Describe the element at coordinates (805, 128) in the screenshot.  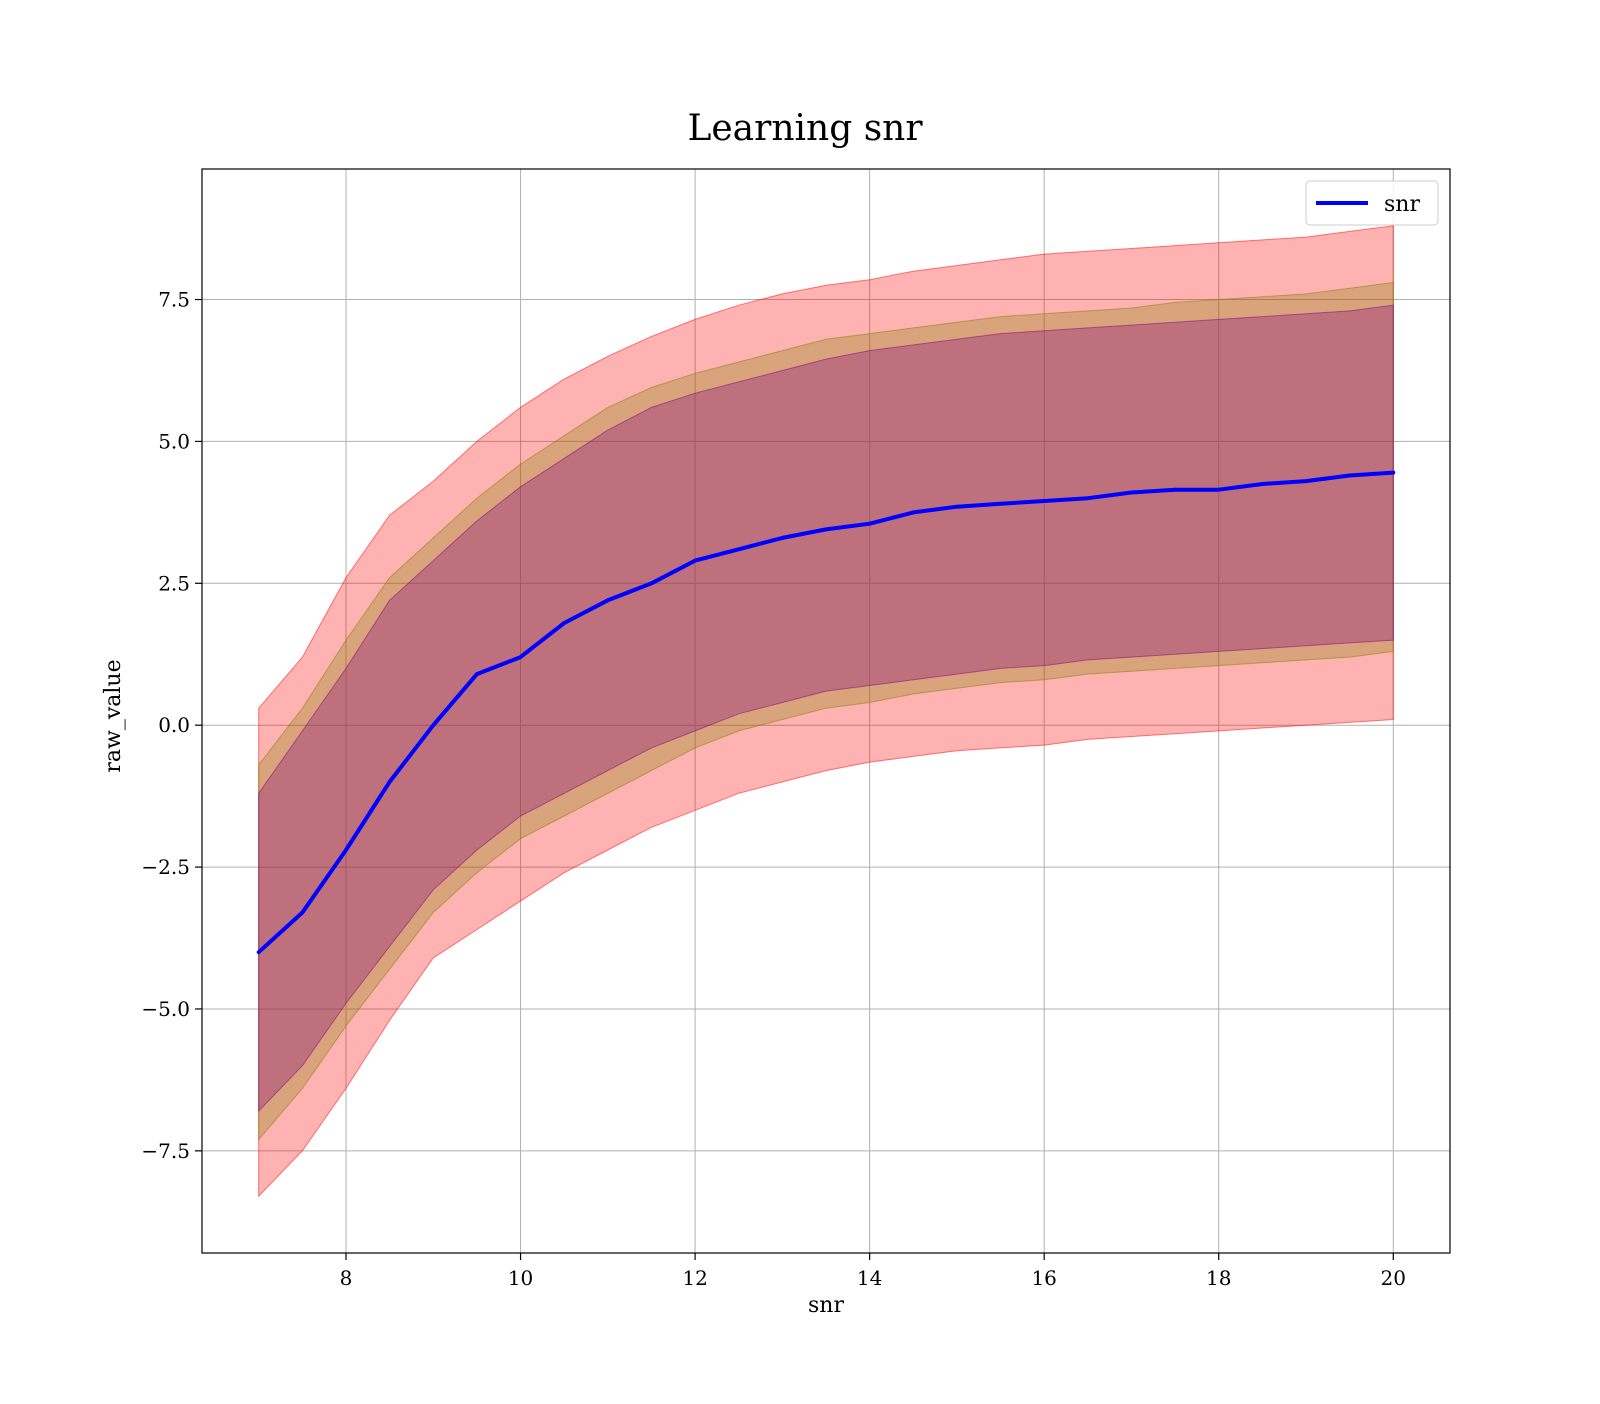
I see `chart-title: Learning snr` at that location.